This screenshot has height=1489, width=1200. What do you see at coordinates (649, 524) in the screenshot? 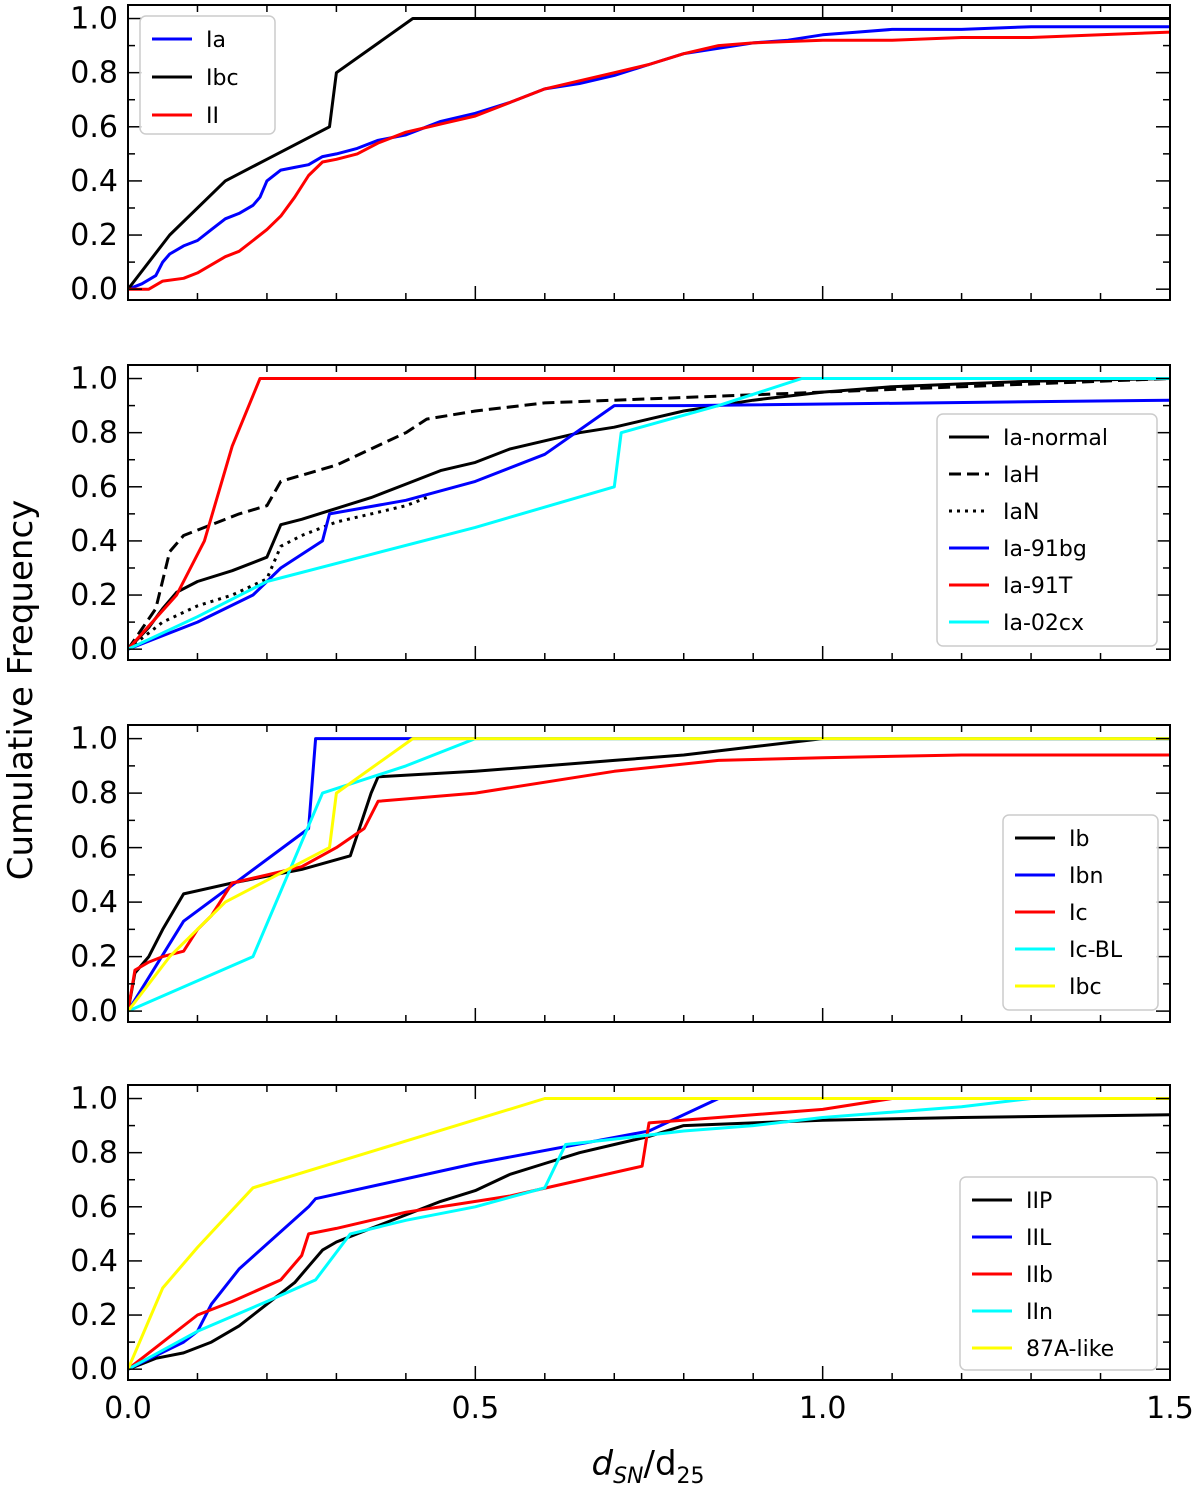
I see `series-line-ia-91bg` at bounding box center [649, 524].